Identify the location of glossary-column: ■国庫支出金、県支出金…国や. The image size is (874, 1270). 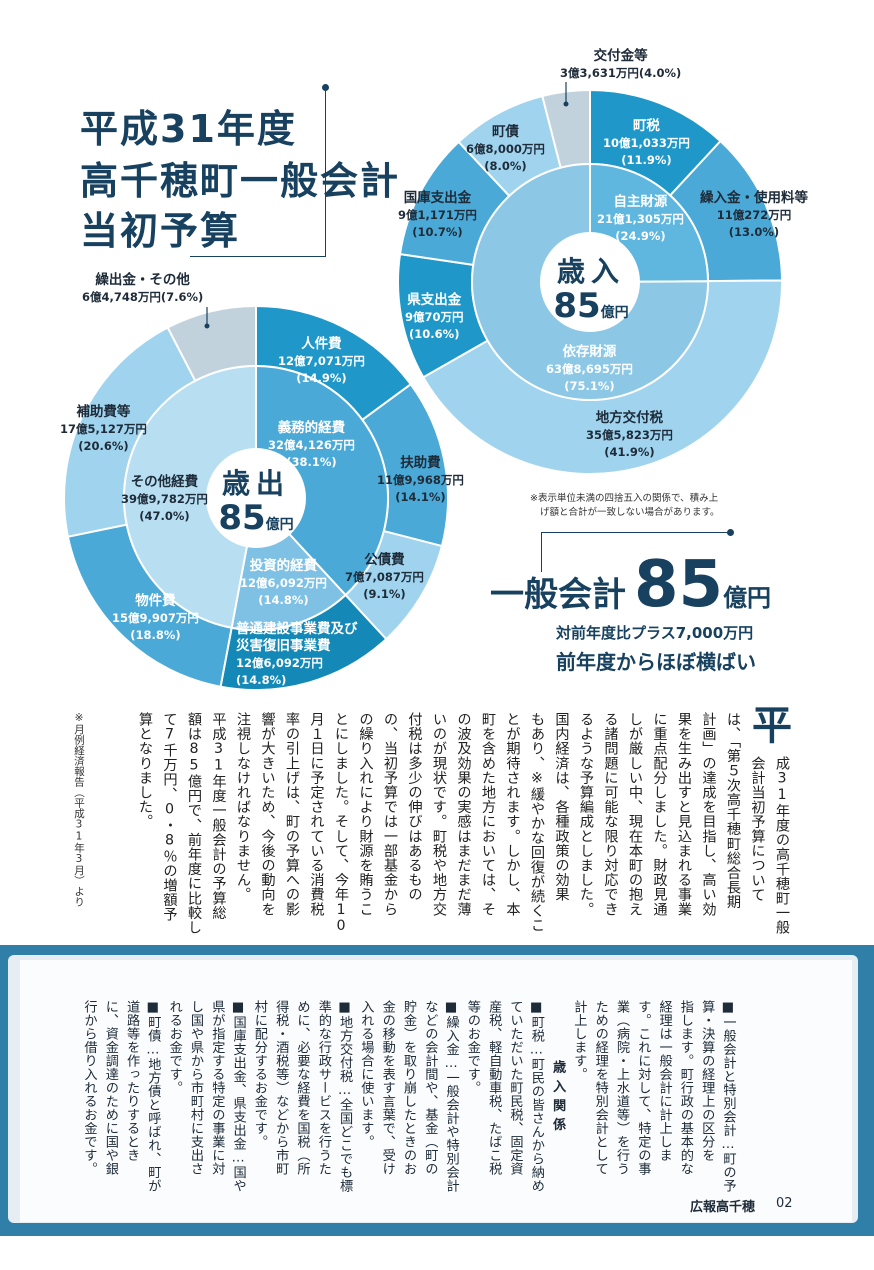
(238, 1096).